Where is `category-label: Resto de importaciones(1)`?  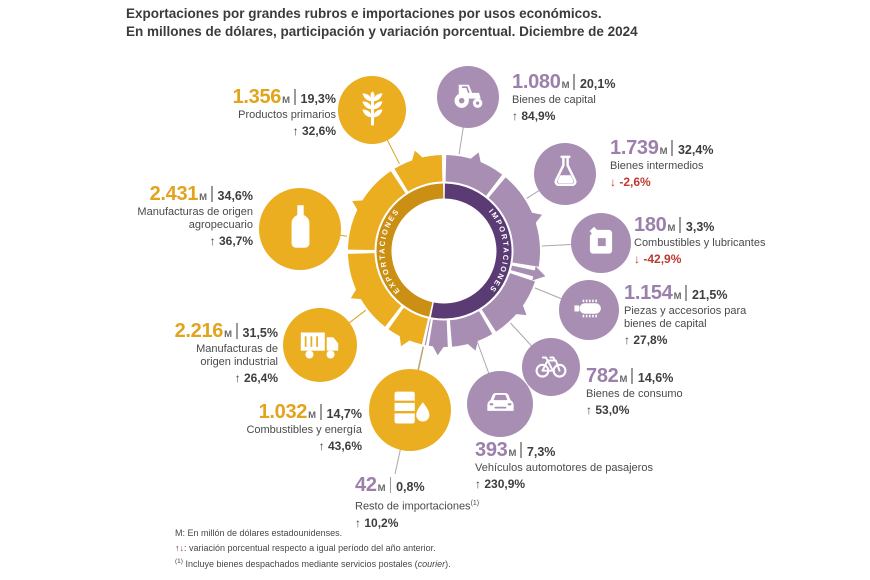
category-label: Resto de importaciones(1) is located at coordinates (417, 506).